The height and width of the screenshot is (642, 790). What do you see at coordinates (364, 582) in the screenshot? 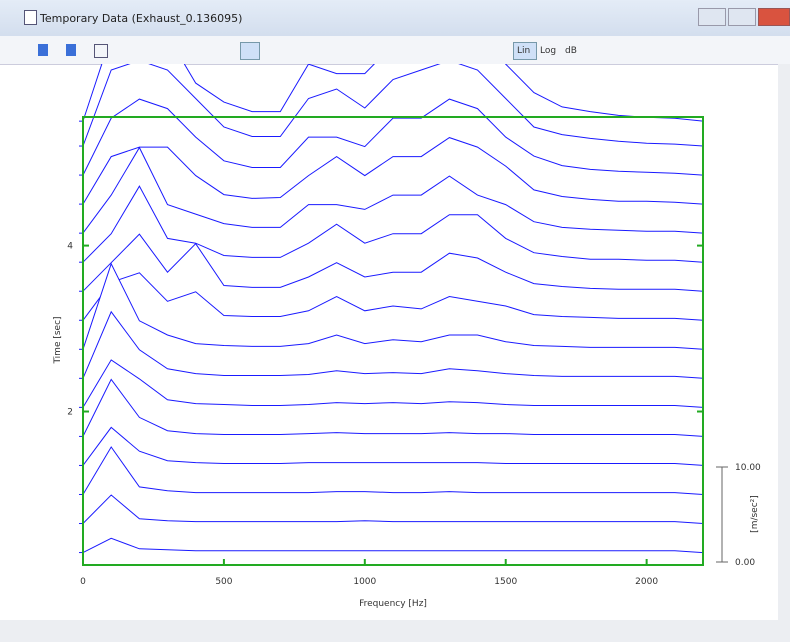
I see `x-tick-label: 1000` at bounding box center [364, 582].